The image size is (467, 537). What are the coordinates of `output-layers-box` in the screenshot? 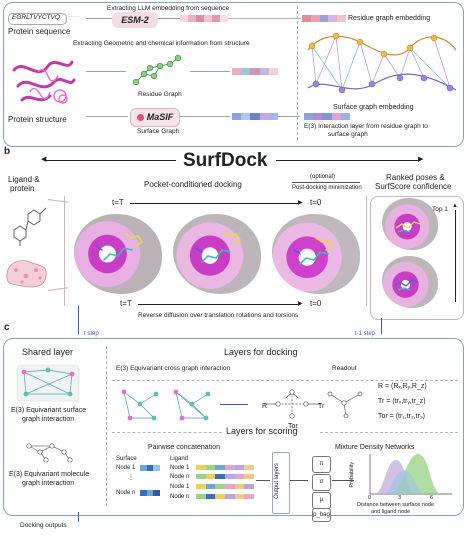 It's located at (281, 483).